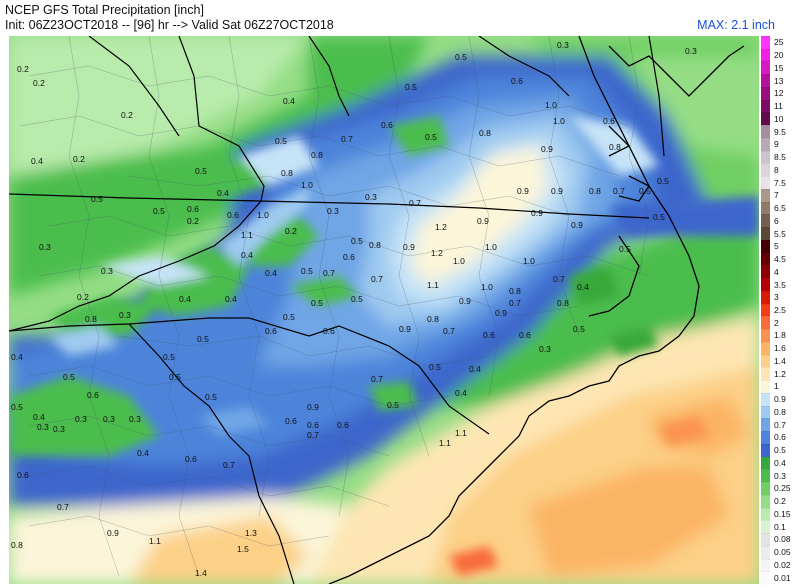 The width and height of the screenshot is (801, 588). What do you see at coordinates (780, 348) in the screenshot?
I see `legend-tick-label: 1.6` at bounding box center [780, 348].